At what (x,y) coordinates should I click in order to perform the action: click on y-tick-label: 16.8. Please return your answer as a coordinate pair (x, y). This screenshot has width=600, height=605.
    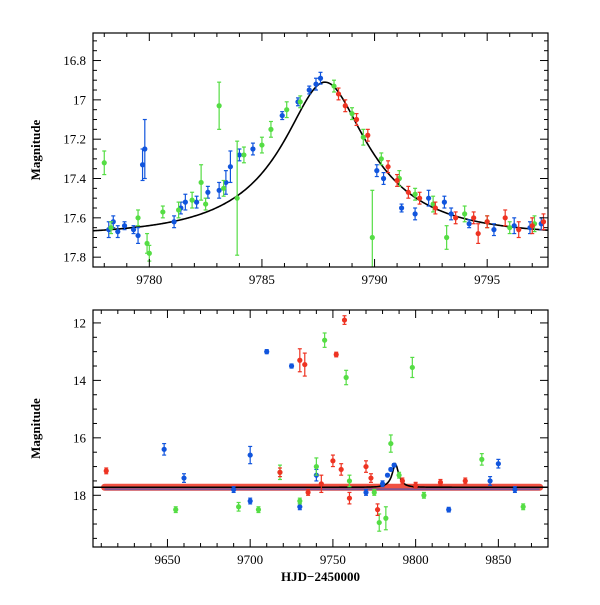
    Looking at the image, I should click on (74, 60).